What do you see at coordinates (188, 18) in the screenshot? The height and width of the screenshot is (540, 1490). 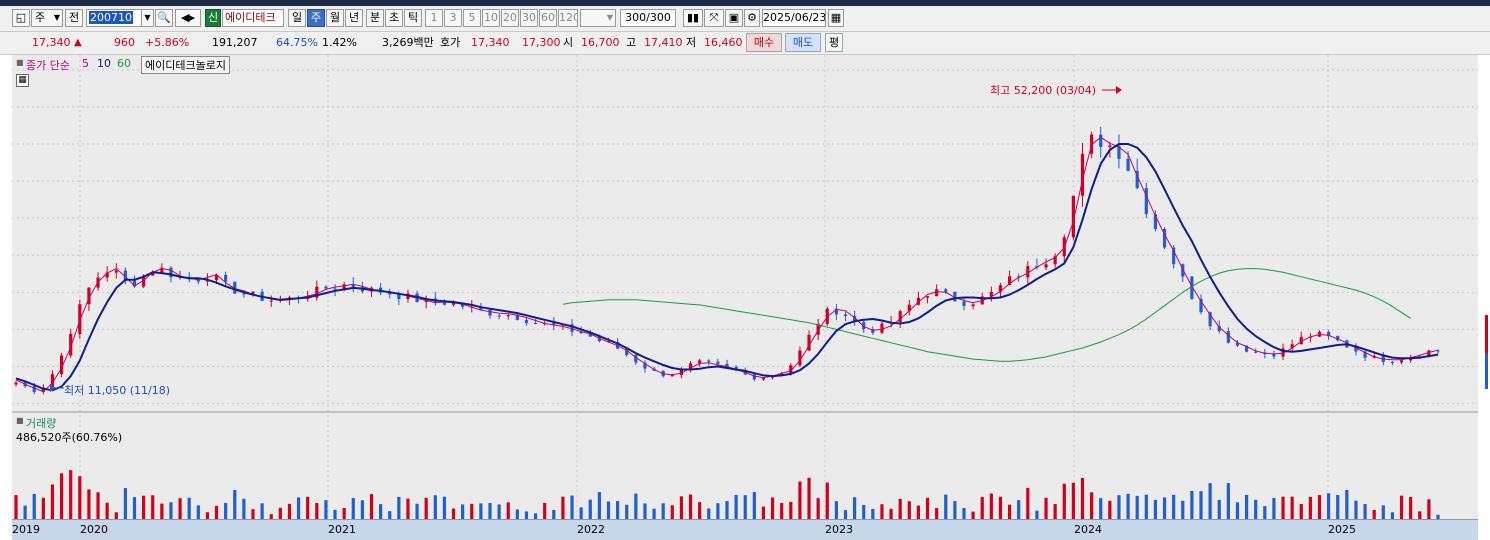 I see `speaker-icon: ◀▸` at bounding box center [188, 18].